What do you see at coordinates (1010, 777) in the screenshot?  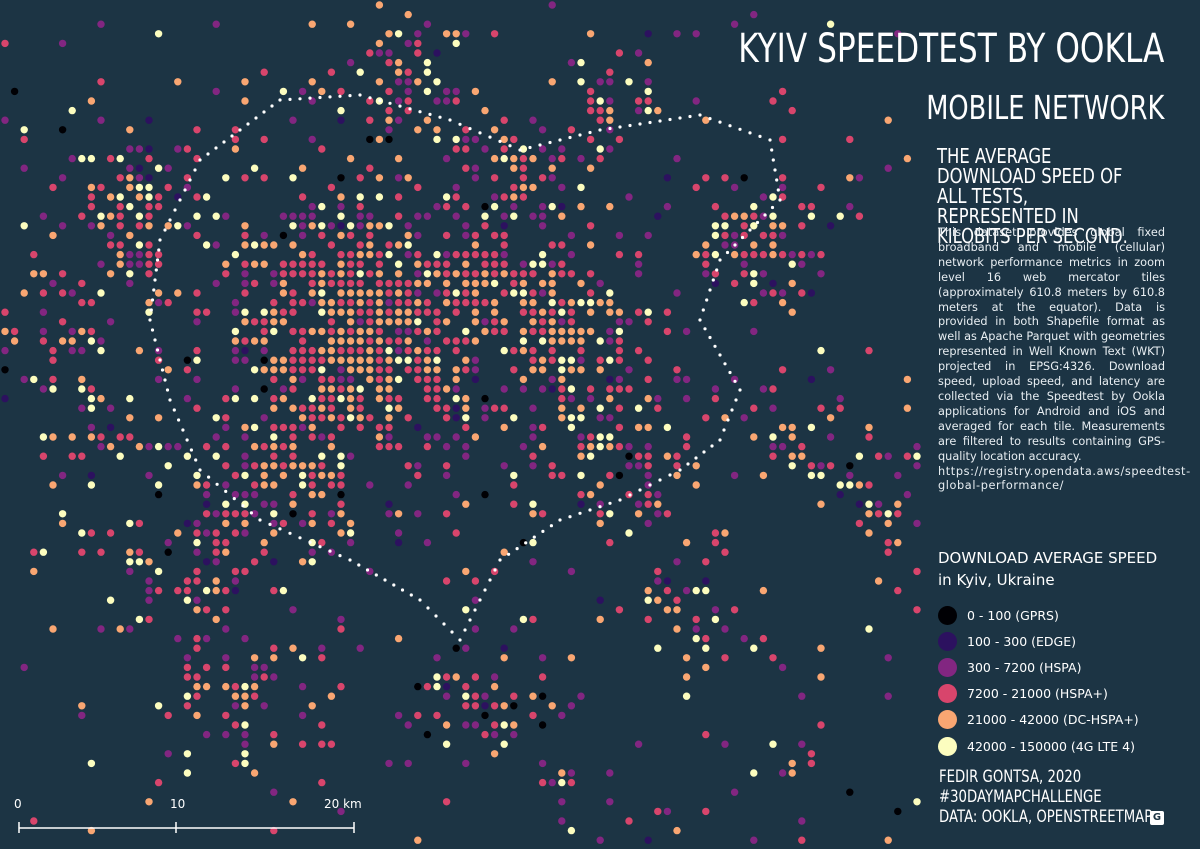 I see `credit-author: FEDIR GONTSA, 2020` at bounding box center [1010, 777].